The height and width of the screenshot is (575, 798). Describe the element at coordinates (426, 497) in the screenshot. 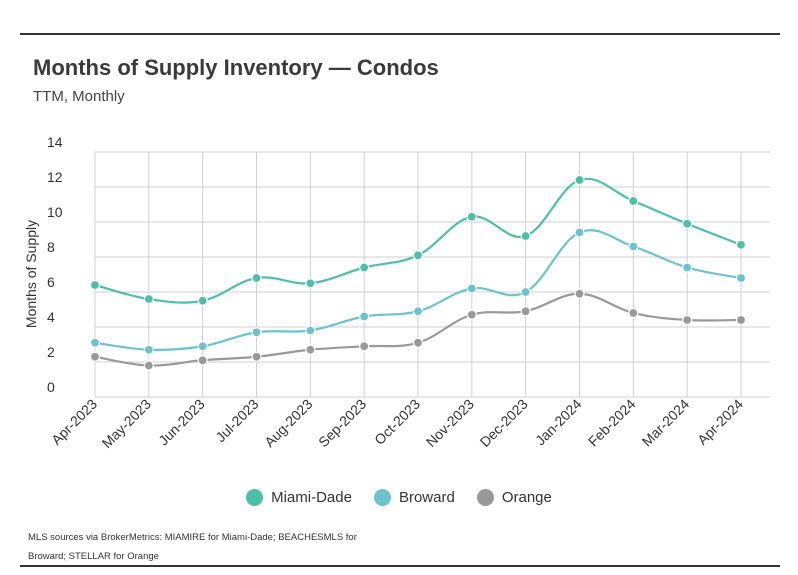

I see `legend-label: Broward` at that location.